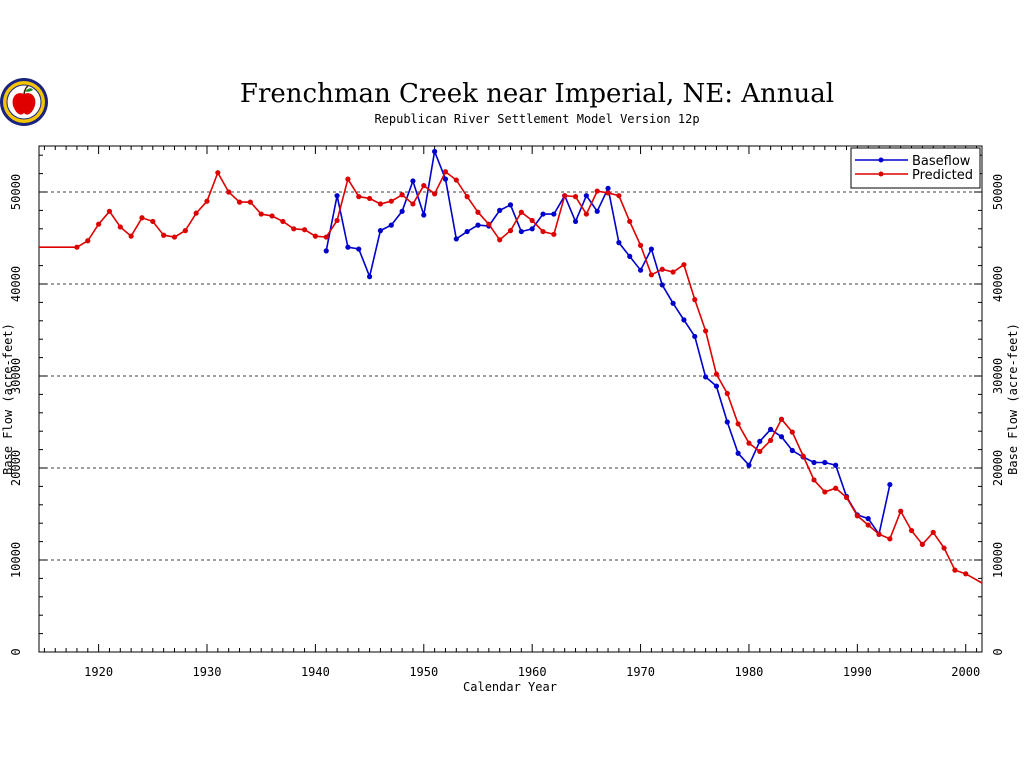  What do you see at coordinates (16, 468) in the screenshot?
I see `y-tick-label-left: 20000` at bounding box center [16, 468].